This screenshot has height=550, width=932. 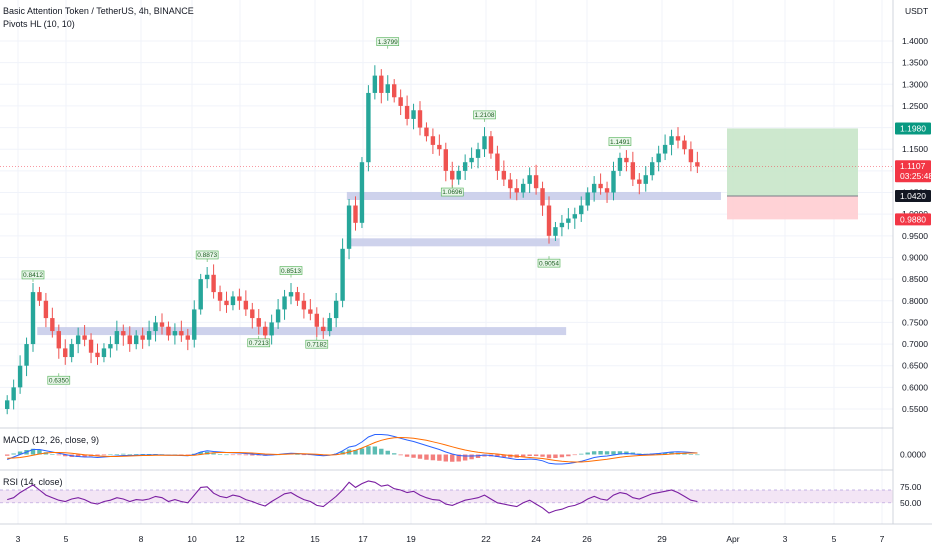 I want to click on stop-tag-label: 0.9880, so click(x=913, y=219).